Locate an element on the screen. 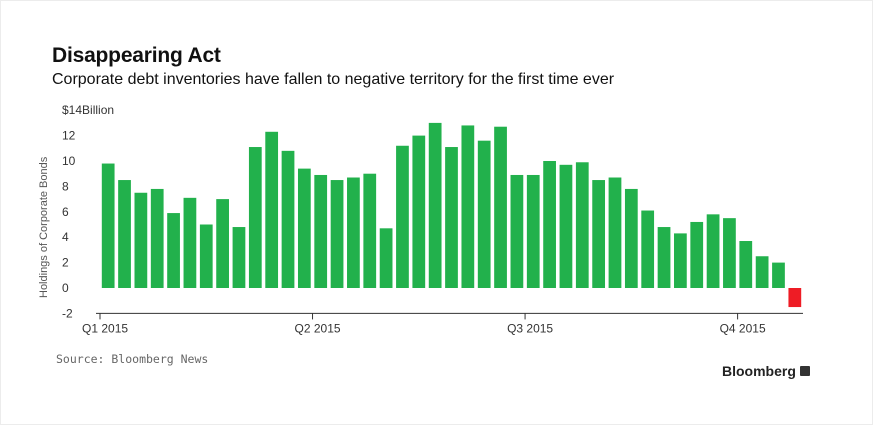  y-tick-label: 4 is located at coordinates (65, 237).